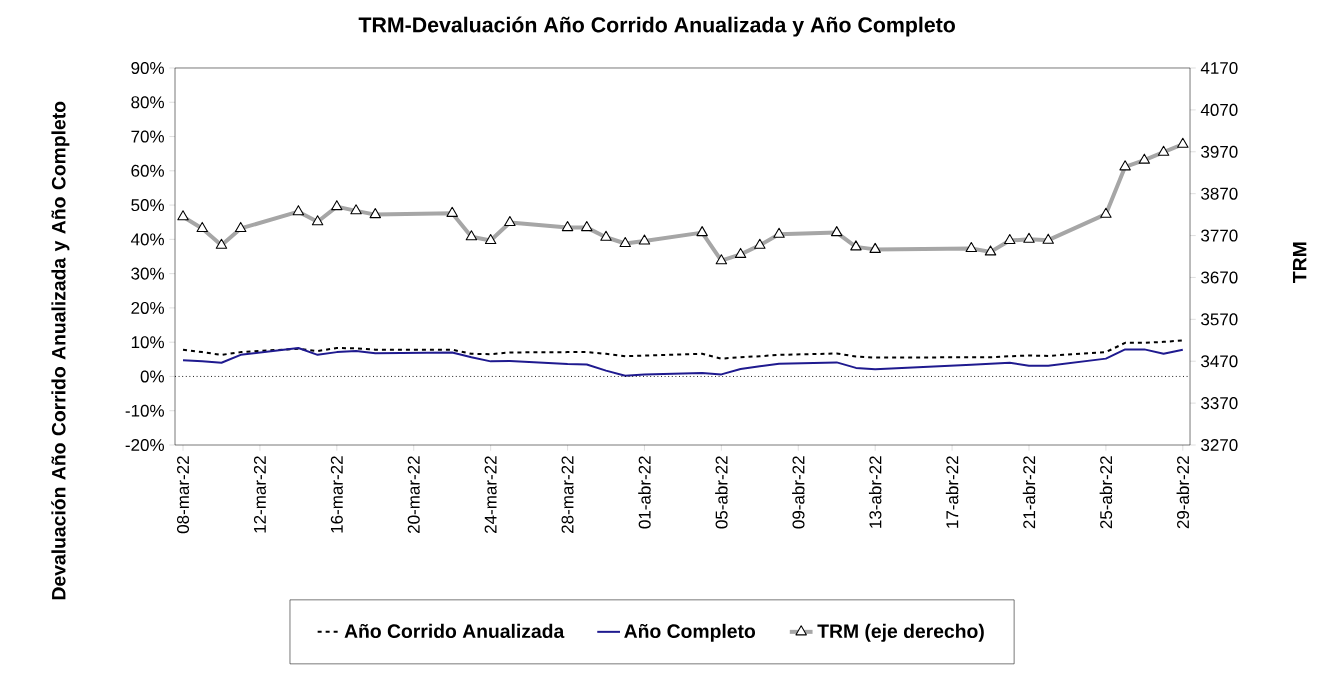 This screenshot has height=689, width=1319. What do you see at coordinates (1299, 262) in the screenshot?
I see `y2-axis-title: TRM` at bounding box center [1299, 262].